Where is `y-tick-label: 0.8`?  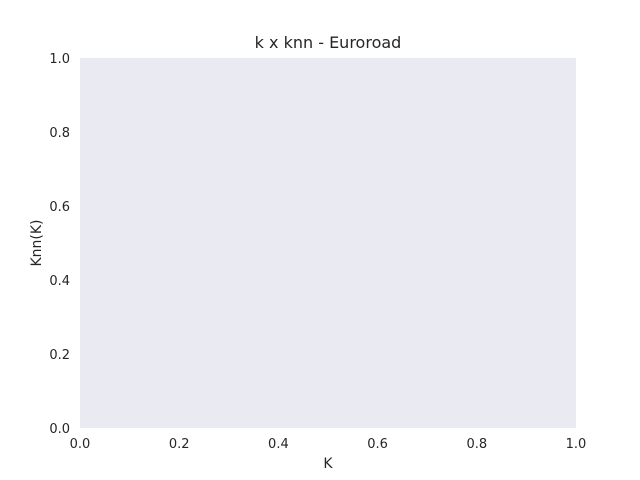 y-tick-label: 0.8 is located at coordinates (59, 133).